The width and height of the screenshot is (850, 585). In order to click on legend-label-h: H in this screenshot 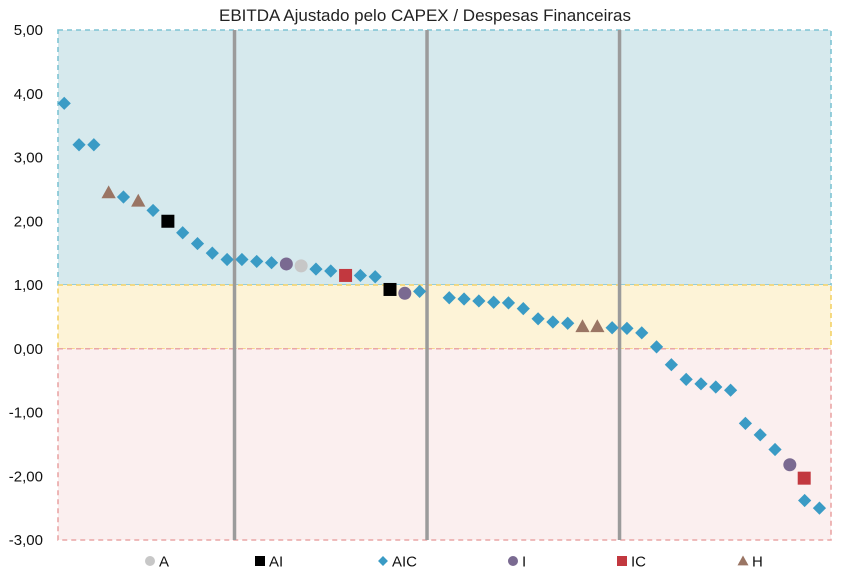, I will do `click(757, 562)`.